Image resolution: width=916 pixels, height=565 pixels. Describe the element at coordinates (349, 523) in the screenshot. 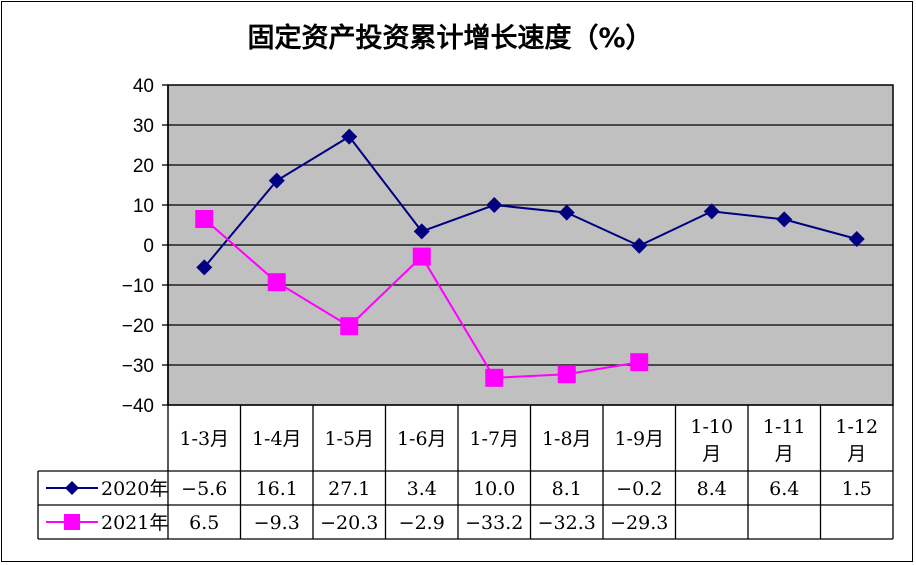

I see `data-label: −20.3` at that location.